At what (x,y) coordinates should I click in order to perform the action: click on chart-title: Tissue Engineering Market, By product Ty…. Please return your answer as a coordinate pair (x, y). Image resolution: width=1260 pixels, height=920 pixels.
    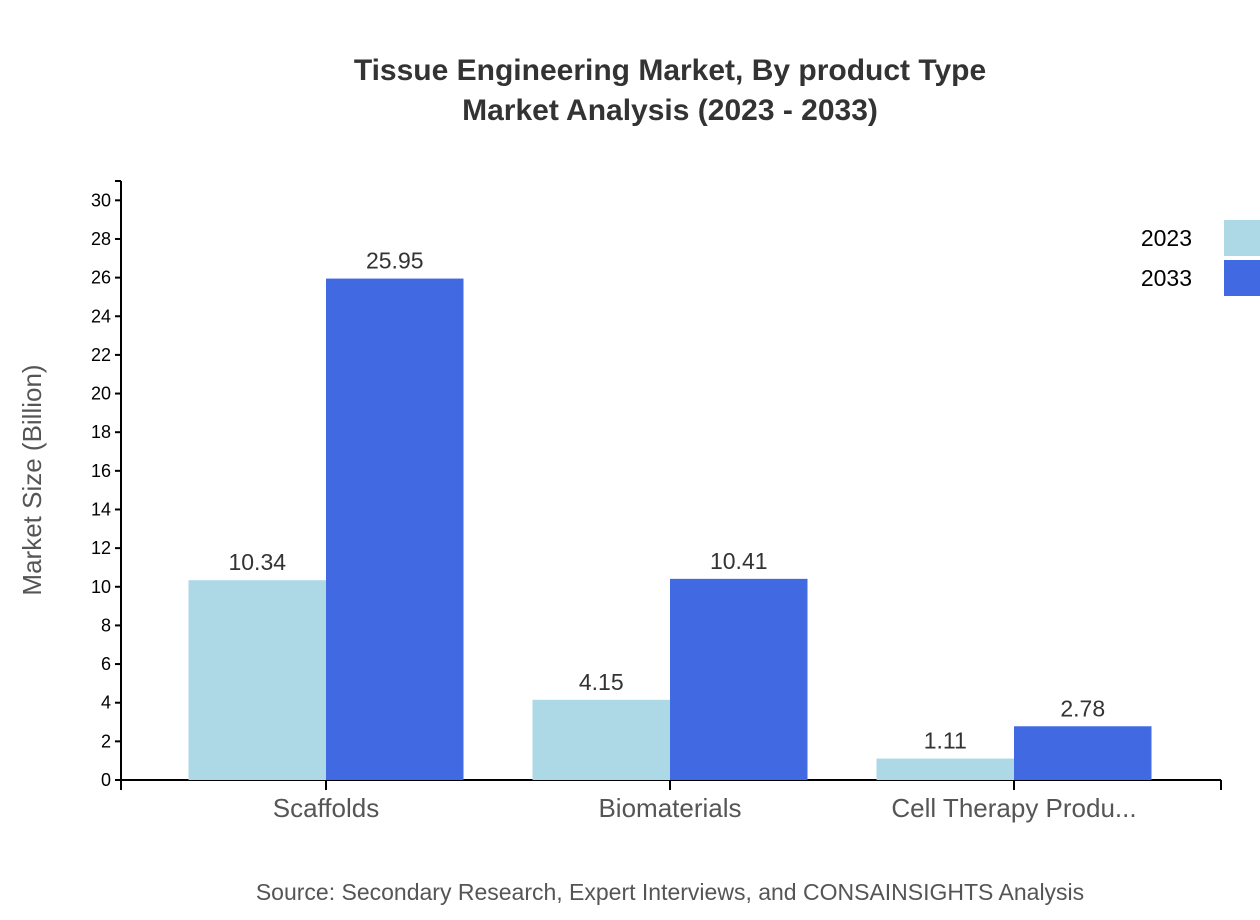
    Looking at the image, I should click on (670, 70).